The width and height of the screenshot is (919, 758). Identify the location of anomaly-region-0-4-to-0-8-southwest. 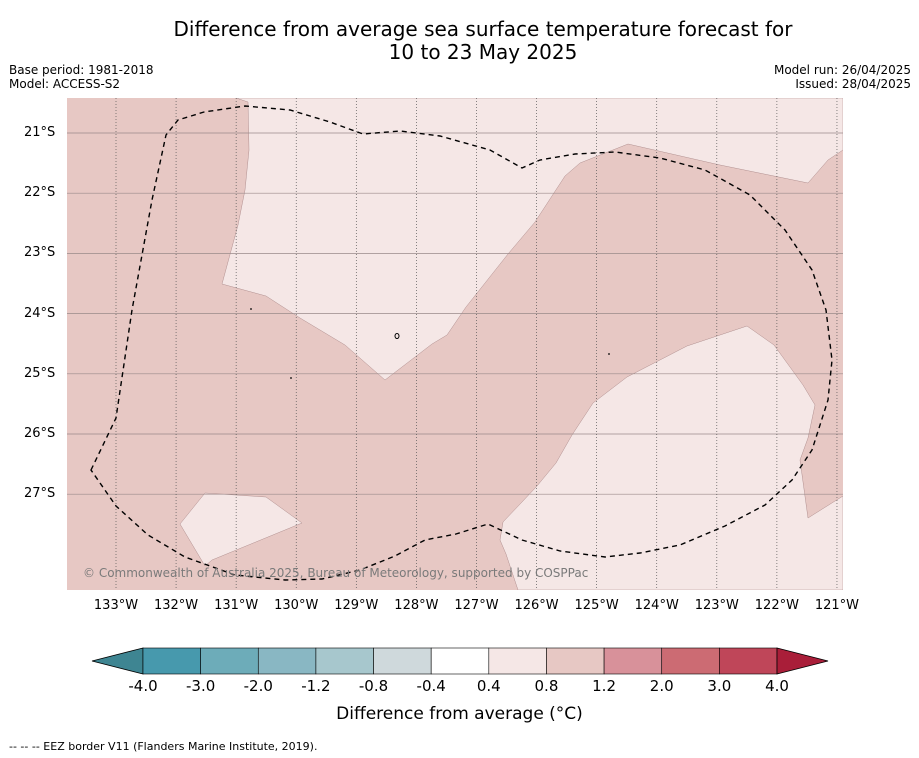
(241, 529).